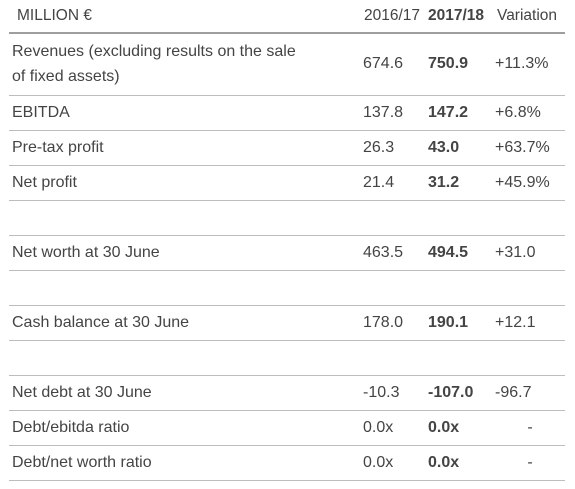  Describe the element at coordinates (86, 252) in the screenshot. I see `row-label: Net worth at 30 June` at that location.